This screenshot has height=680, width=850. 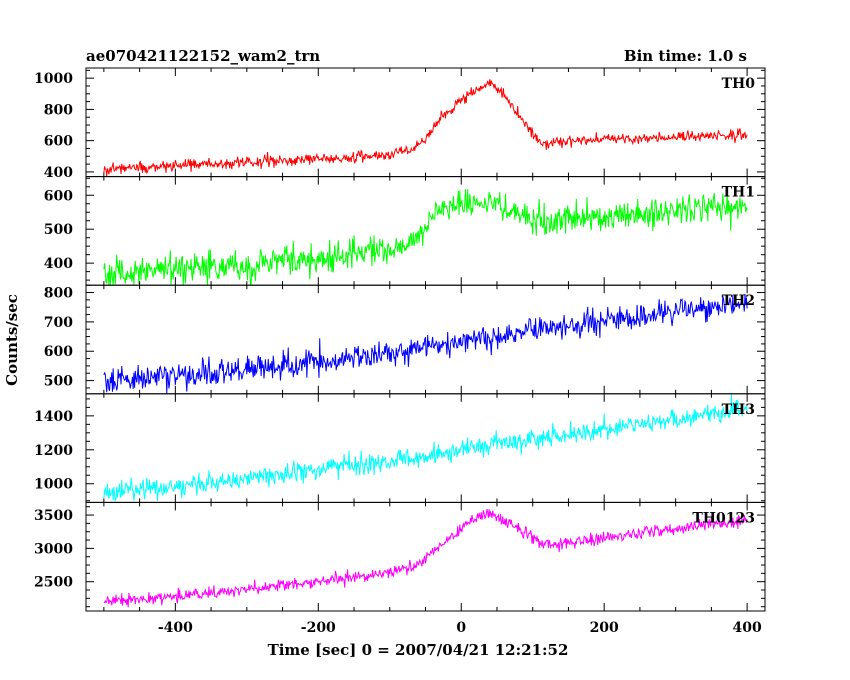 I want to click on panel-label: TH2, so click(x=738, y=301).